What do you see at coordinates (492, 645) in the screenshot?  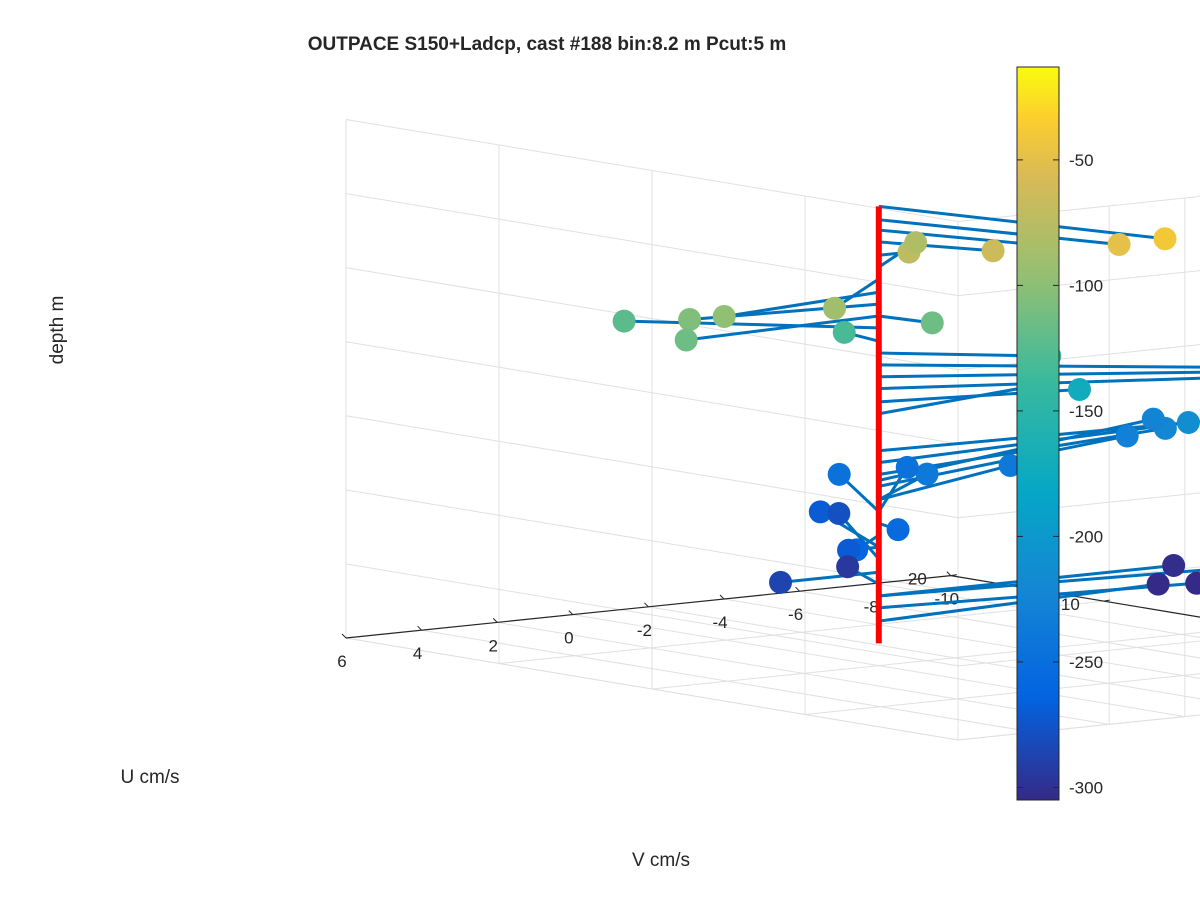 I see `x-tick-label: 2` at bounding box center [492, 645].